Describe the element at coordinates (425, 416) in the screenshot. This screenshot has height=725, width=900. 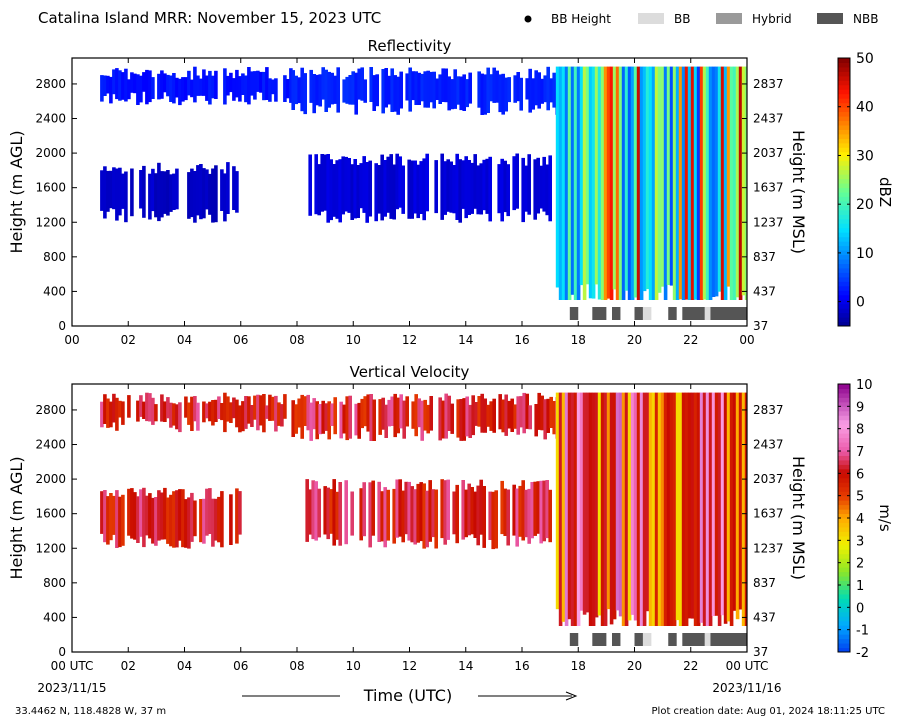
I see `heatmap-region` at that location.